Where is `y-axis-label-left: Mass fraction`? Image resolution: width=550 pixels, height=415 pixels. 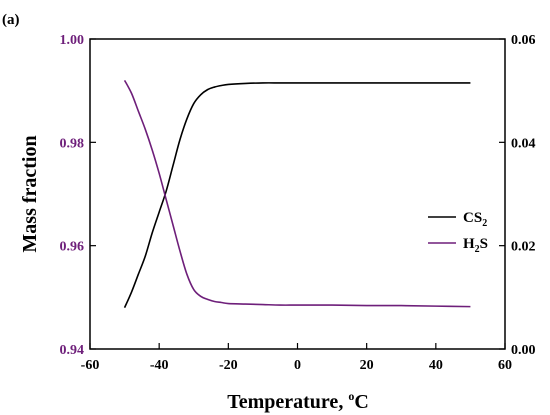 y-axis-label-left: Mass fraction is located at coordinates (30, 193).